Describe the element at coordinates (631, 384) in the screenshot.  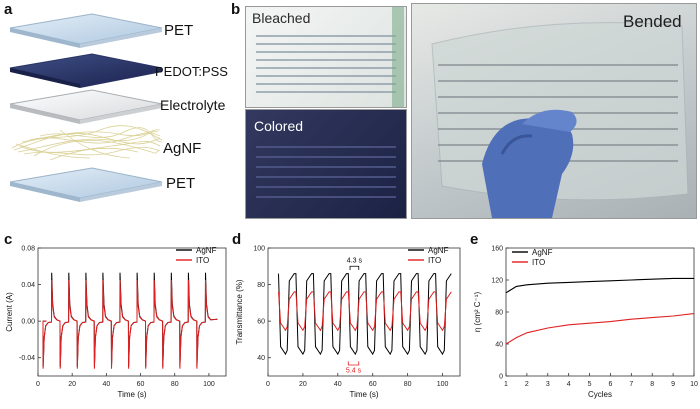
I see `x-tick-label: 7` at that location.